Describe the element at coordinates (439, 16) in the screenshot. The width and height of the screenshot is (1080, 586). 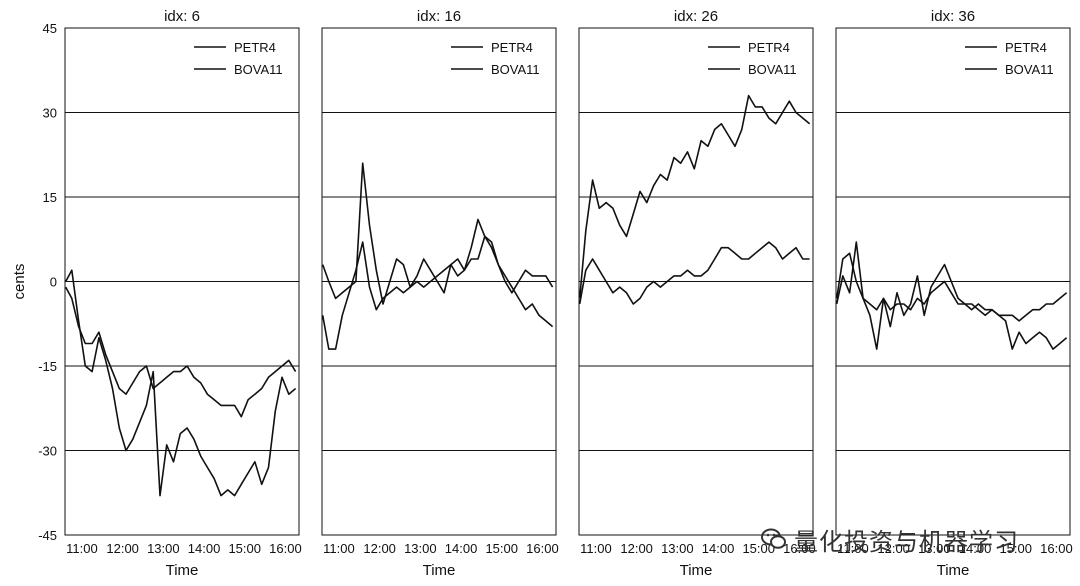
I see `panel-title: idx: 16` at that location.